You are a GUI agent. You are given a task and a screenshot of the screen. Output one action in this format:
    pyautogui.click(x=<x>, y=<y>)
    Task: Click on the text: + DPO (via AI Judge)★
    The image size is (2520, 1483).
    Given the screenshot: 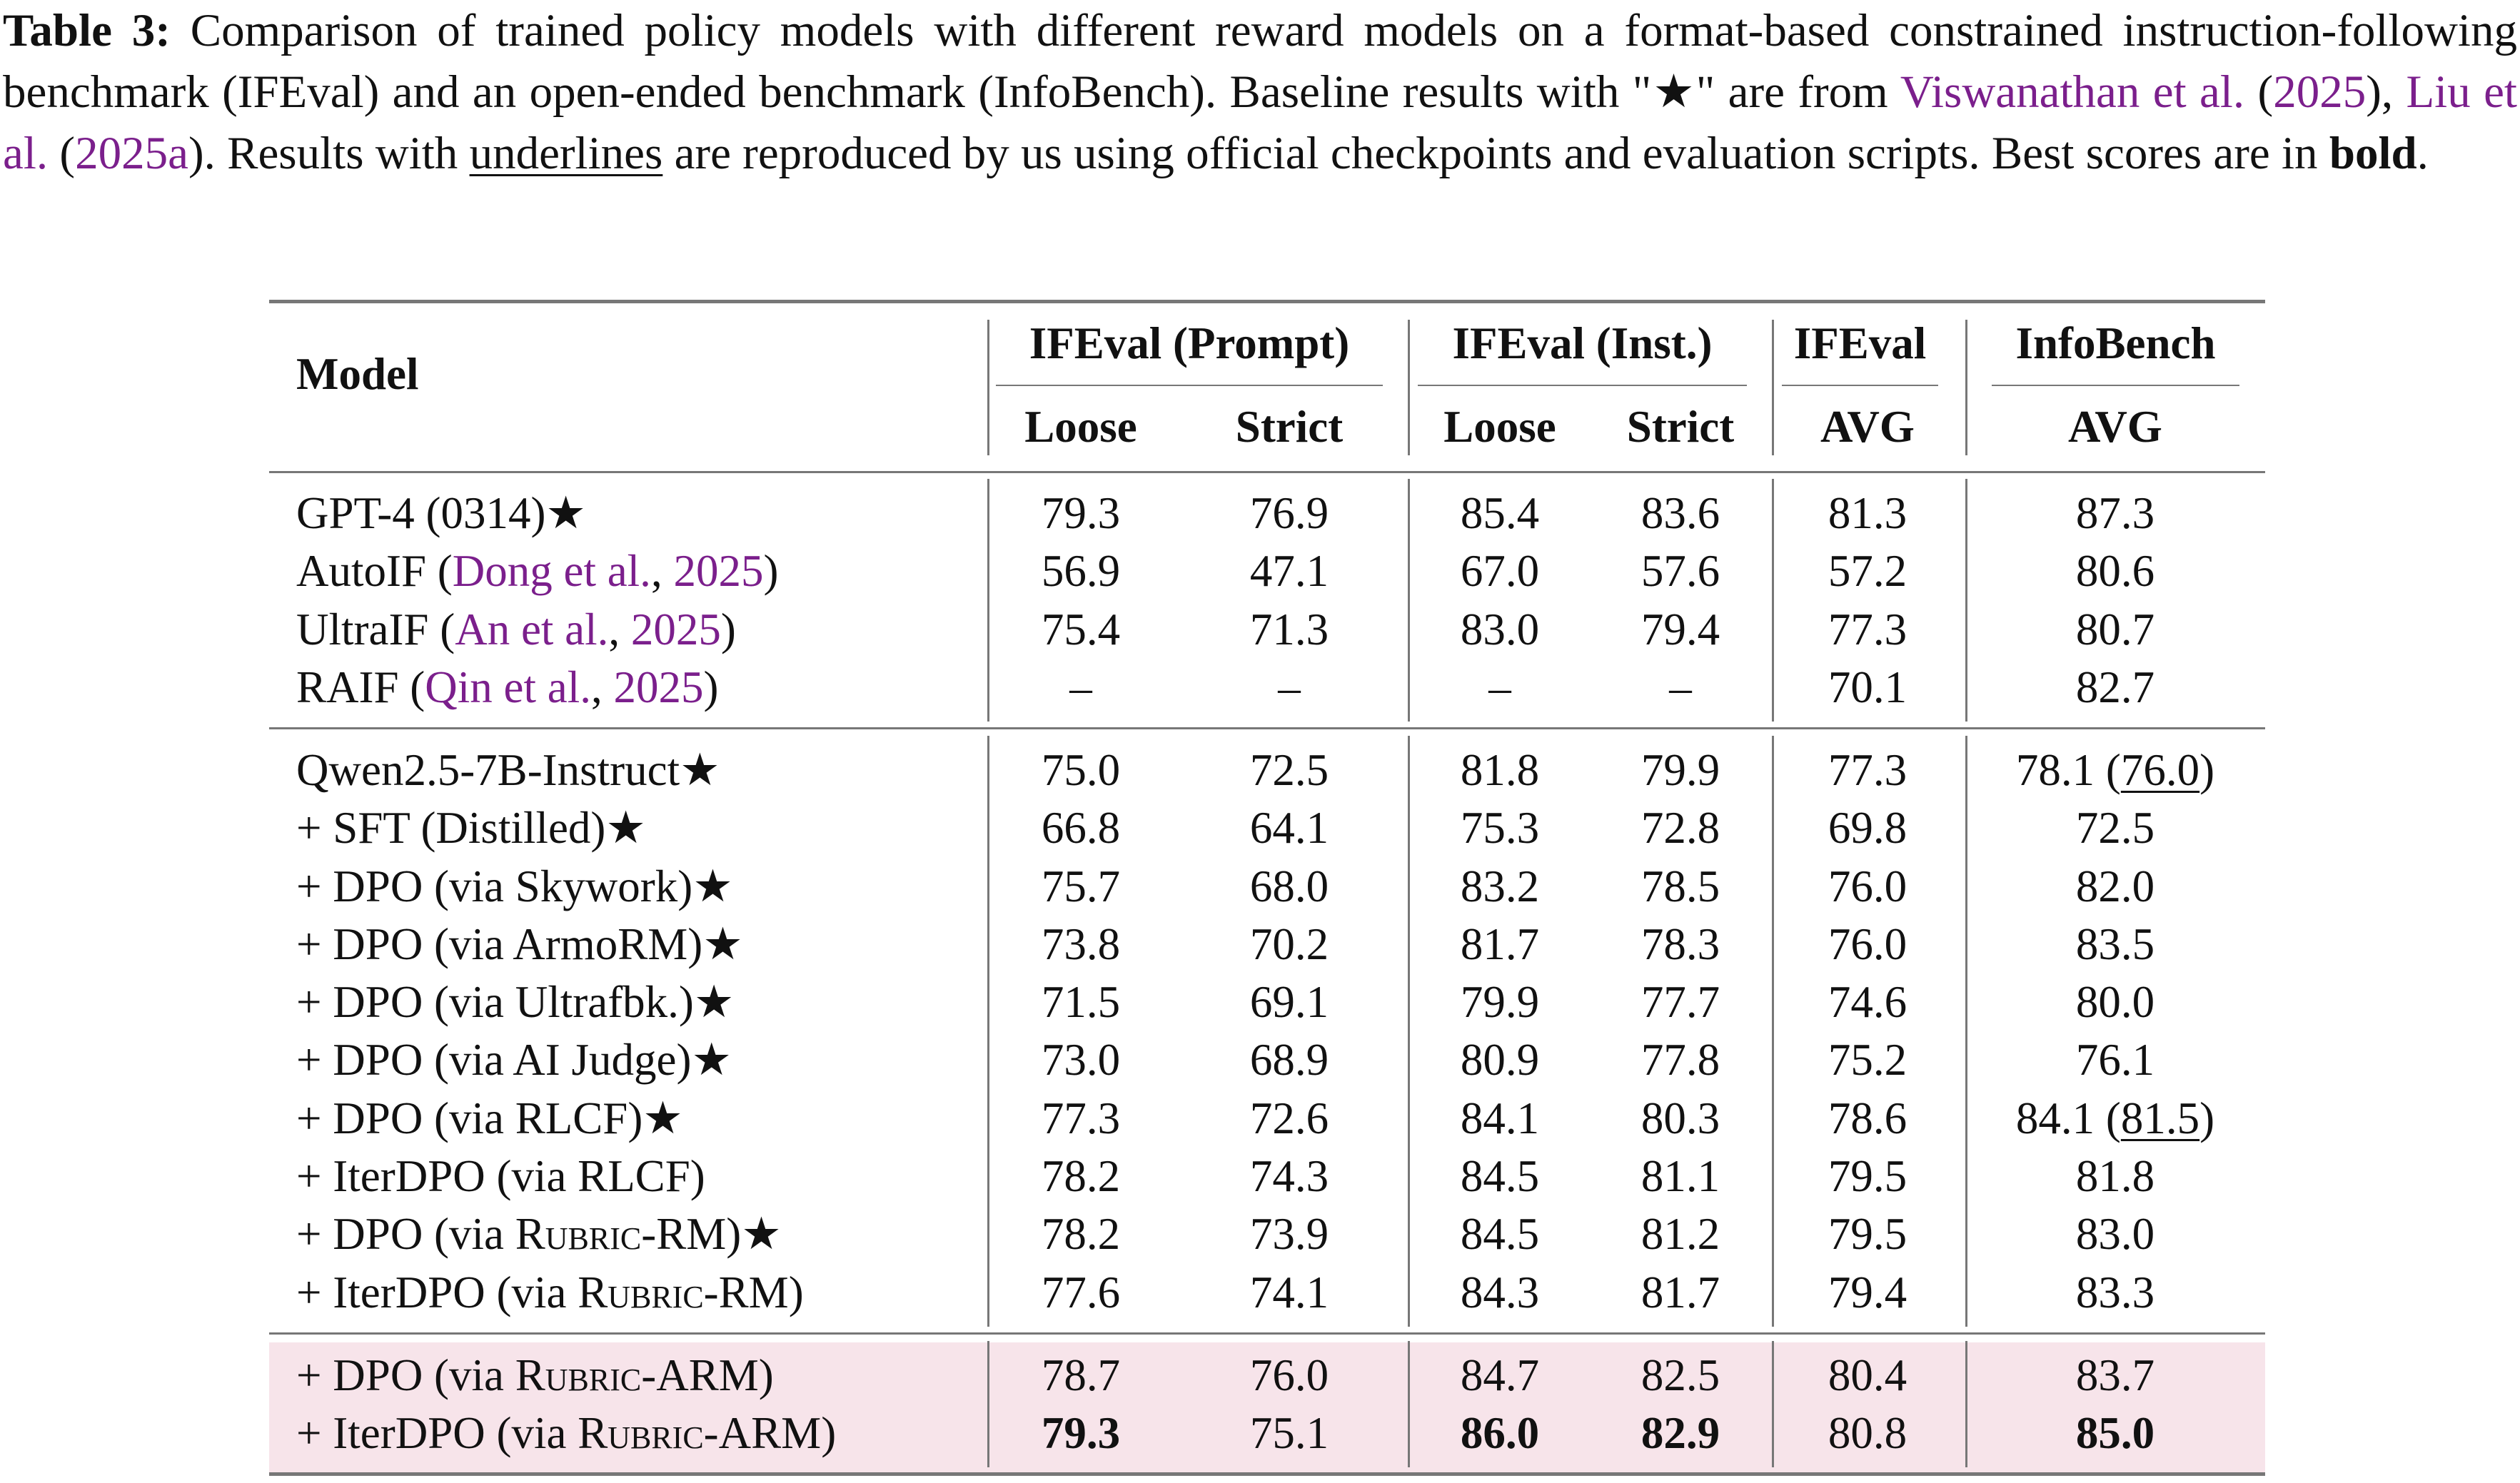 What is the action you would take?
    pyautogui.click(x=514, y=1060)
    